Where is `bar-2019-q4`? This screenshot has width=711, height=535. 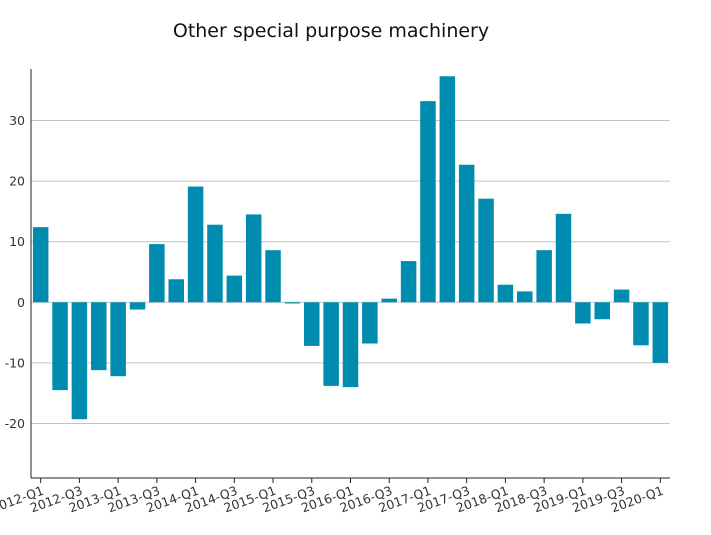 bar-2019-q4 is located at coordinates (641, 324).